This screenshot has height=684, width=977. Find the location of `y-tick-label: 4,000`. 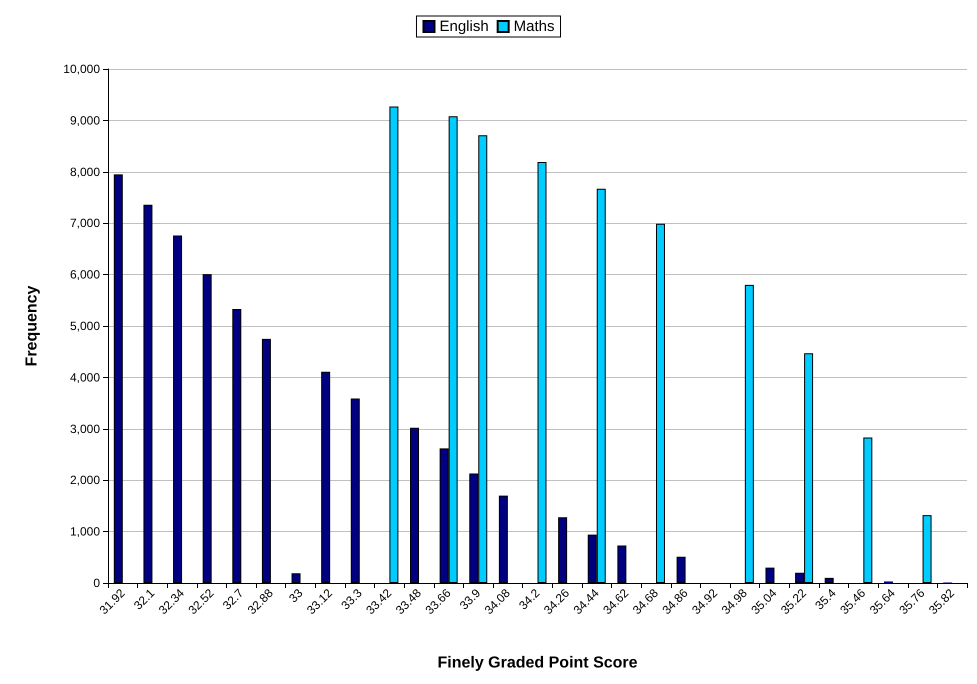

y-tick-label: 4,000 is located at coordinates (85, 377).